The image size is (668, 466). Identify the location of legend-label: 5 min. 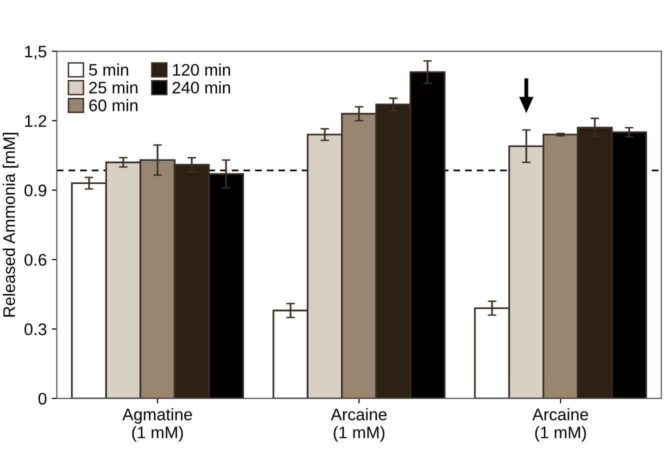
(108, 70).